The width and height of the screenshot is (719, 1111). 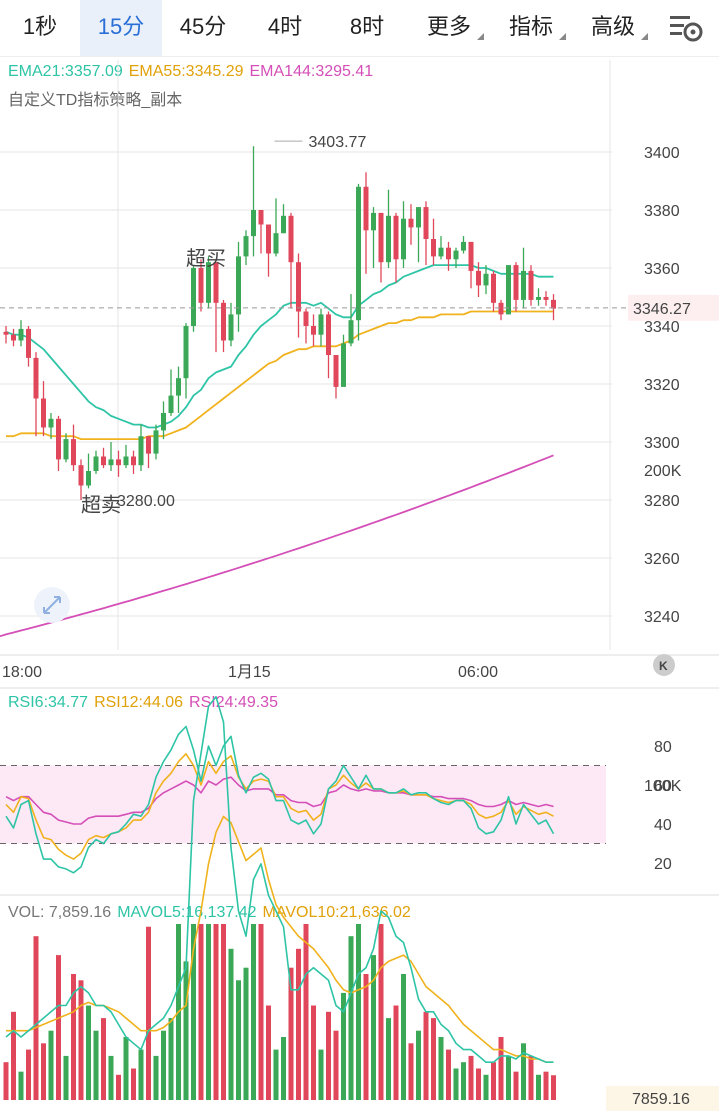 I want to click on ema144-label: EMA144:3295.41, so click(x=311, y=71).